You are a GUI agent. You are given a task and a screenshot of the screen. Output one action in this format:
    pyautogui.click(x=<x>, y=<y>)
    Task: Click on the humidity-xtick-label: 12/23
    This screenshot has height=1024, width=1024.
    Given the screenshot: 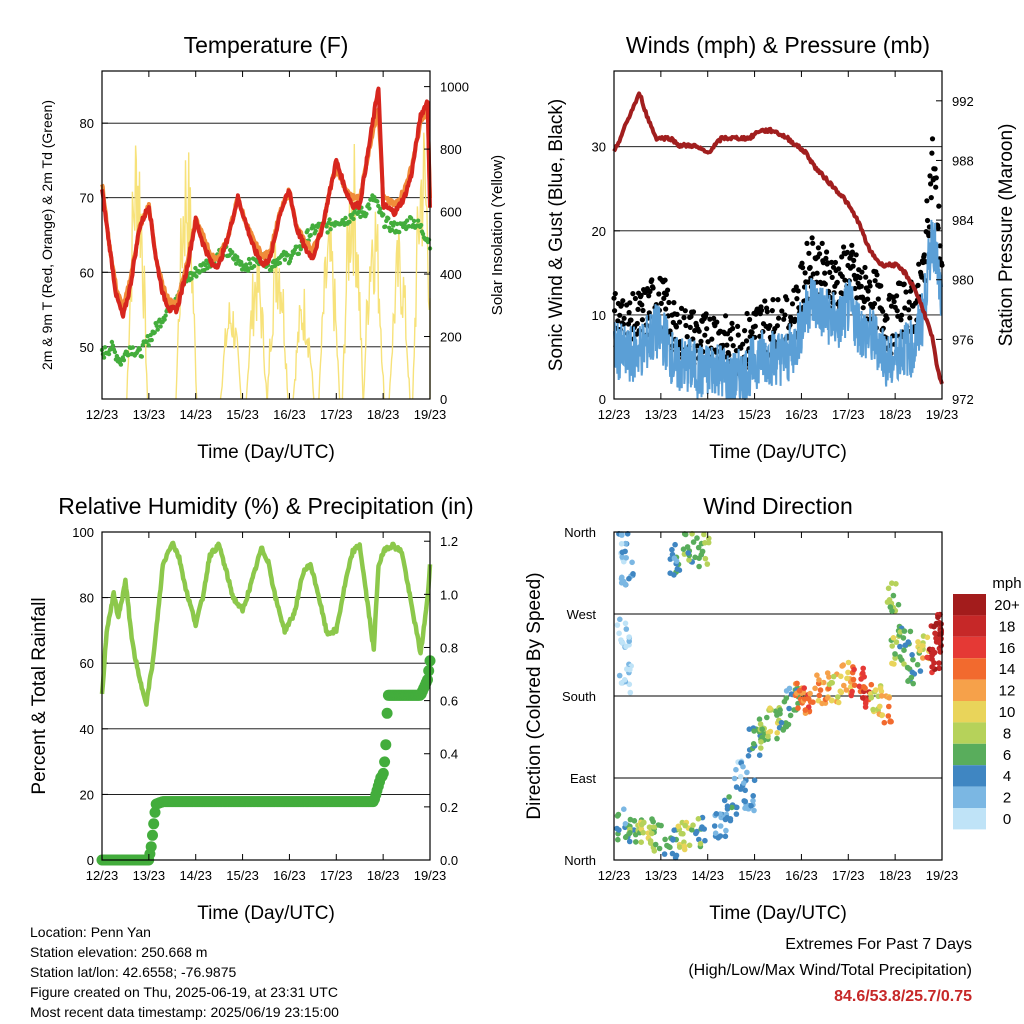 What is the action you would take?
    pyautogui.click(x=102, y=875)
    